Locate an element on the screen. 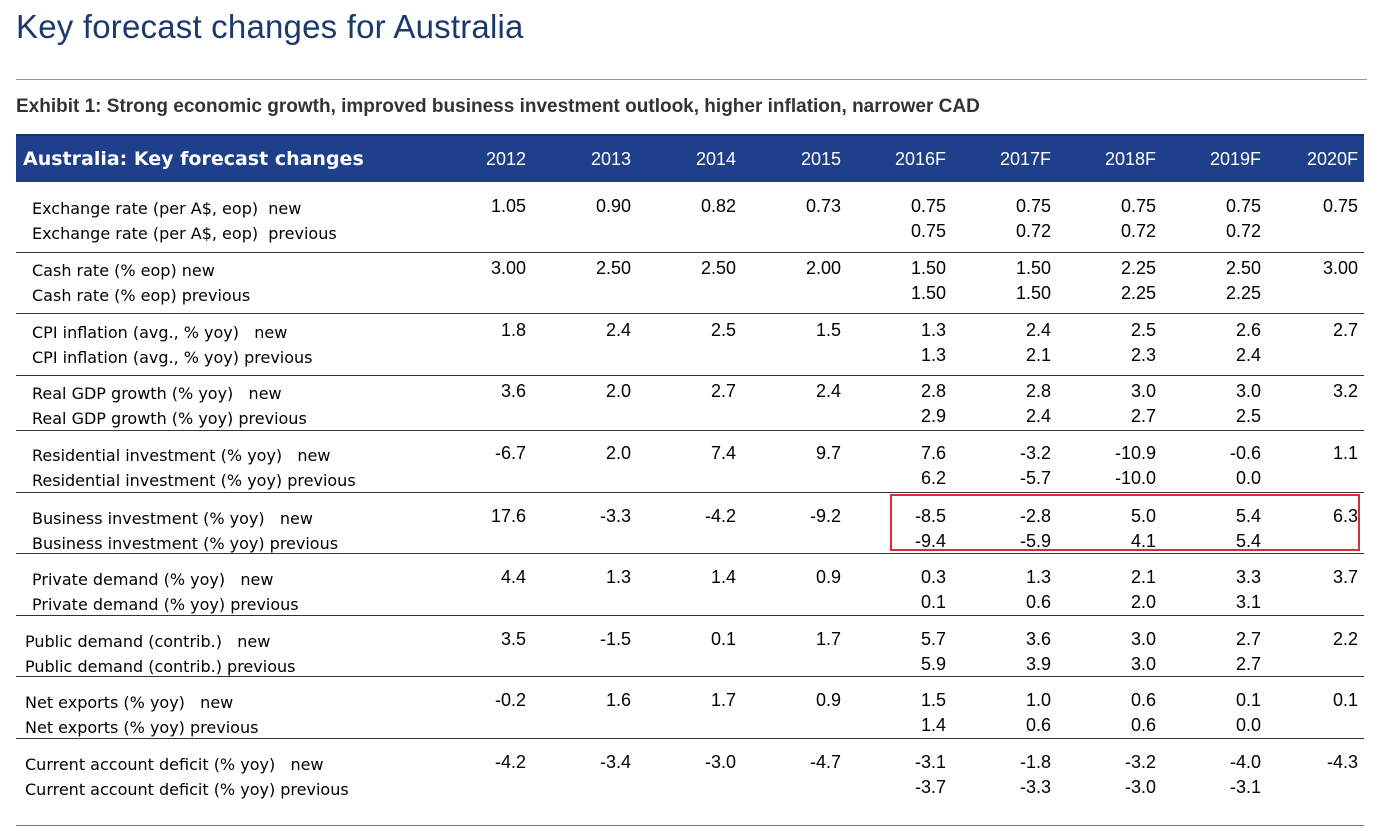 The height and width of the screenshot is (831, 1381). row-label-previous: Business investment (% yoy) previous is located at coordinates (185, 543).